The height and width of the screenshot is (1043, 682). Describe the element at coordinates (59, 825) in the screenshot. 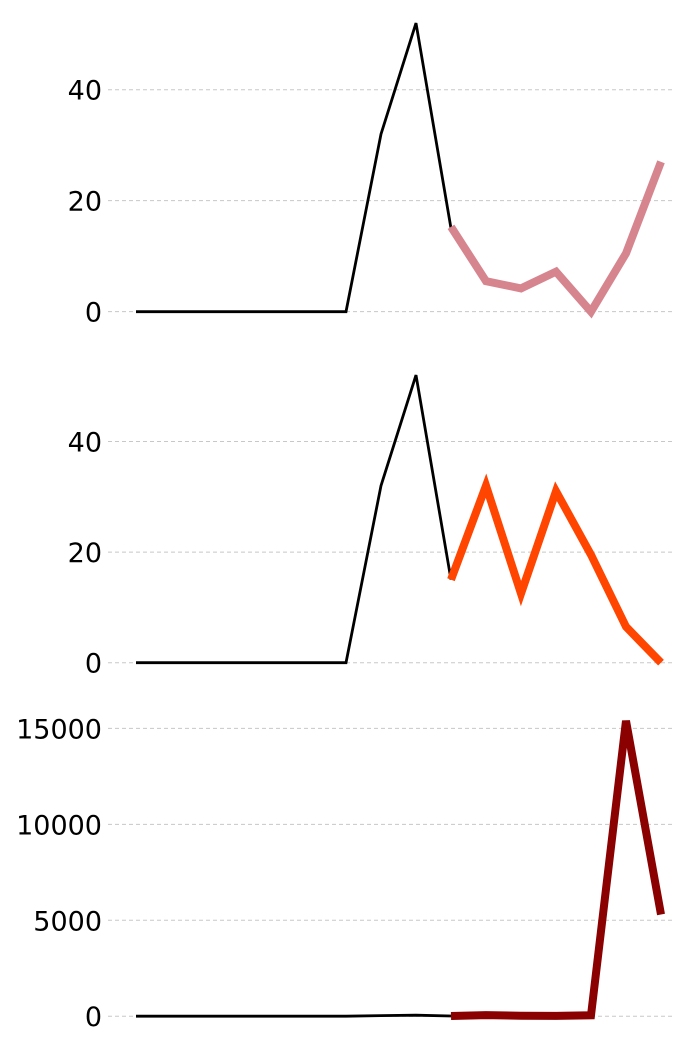

I see `y-tick-label: 10000` at that location.